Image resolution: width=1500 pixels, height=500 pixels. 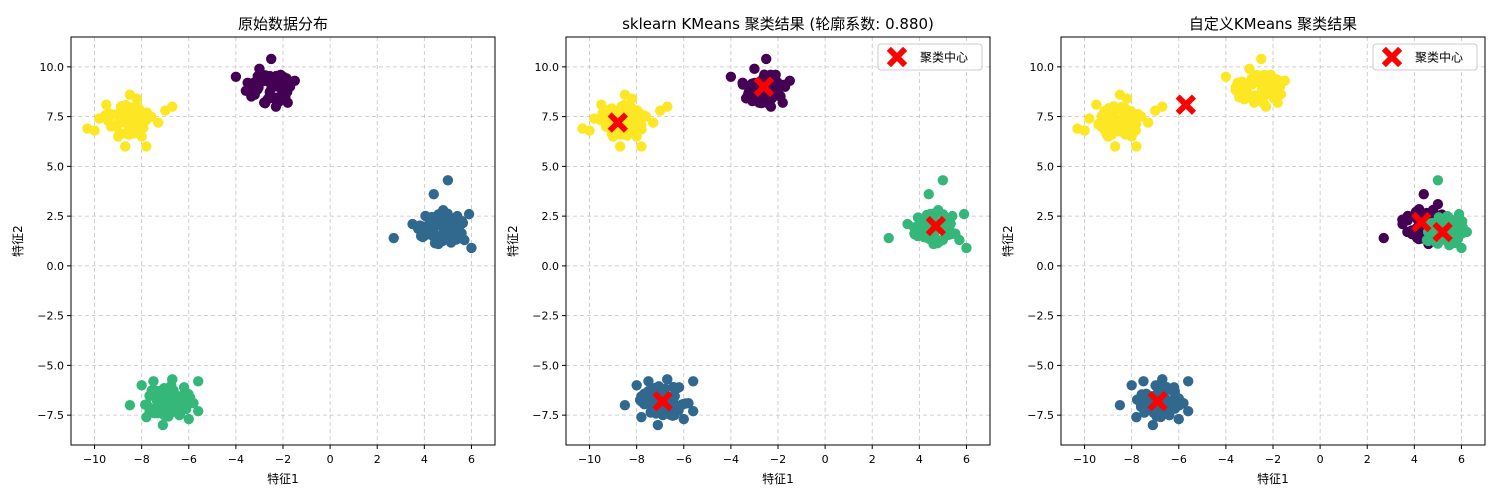 I want to click on x-tick-label: 4, so click(x=424, y=459).